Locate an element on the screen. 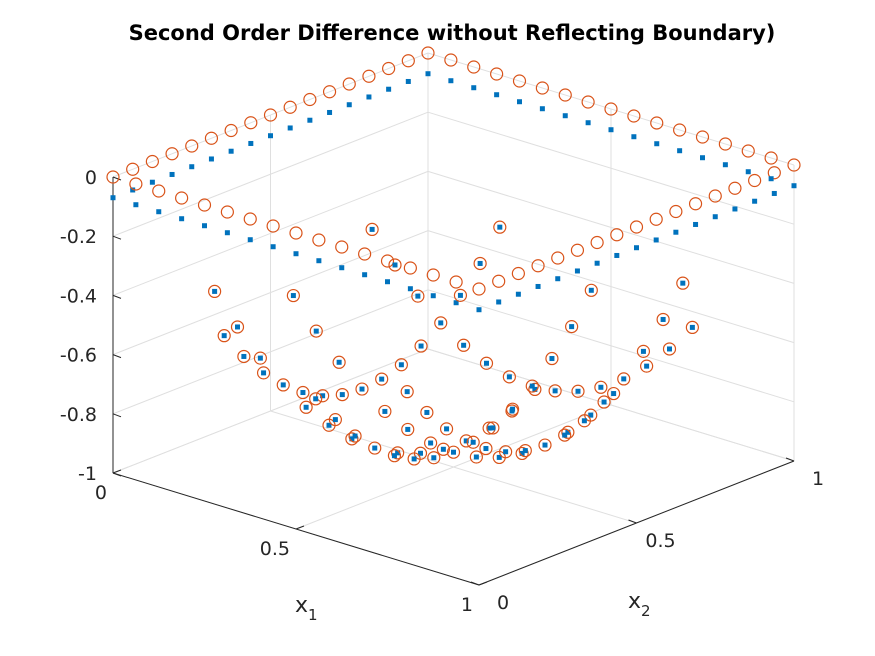 This screenshot has height=656, width=875. x1-axis-label: x1 is located at coordinates (306, 608).